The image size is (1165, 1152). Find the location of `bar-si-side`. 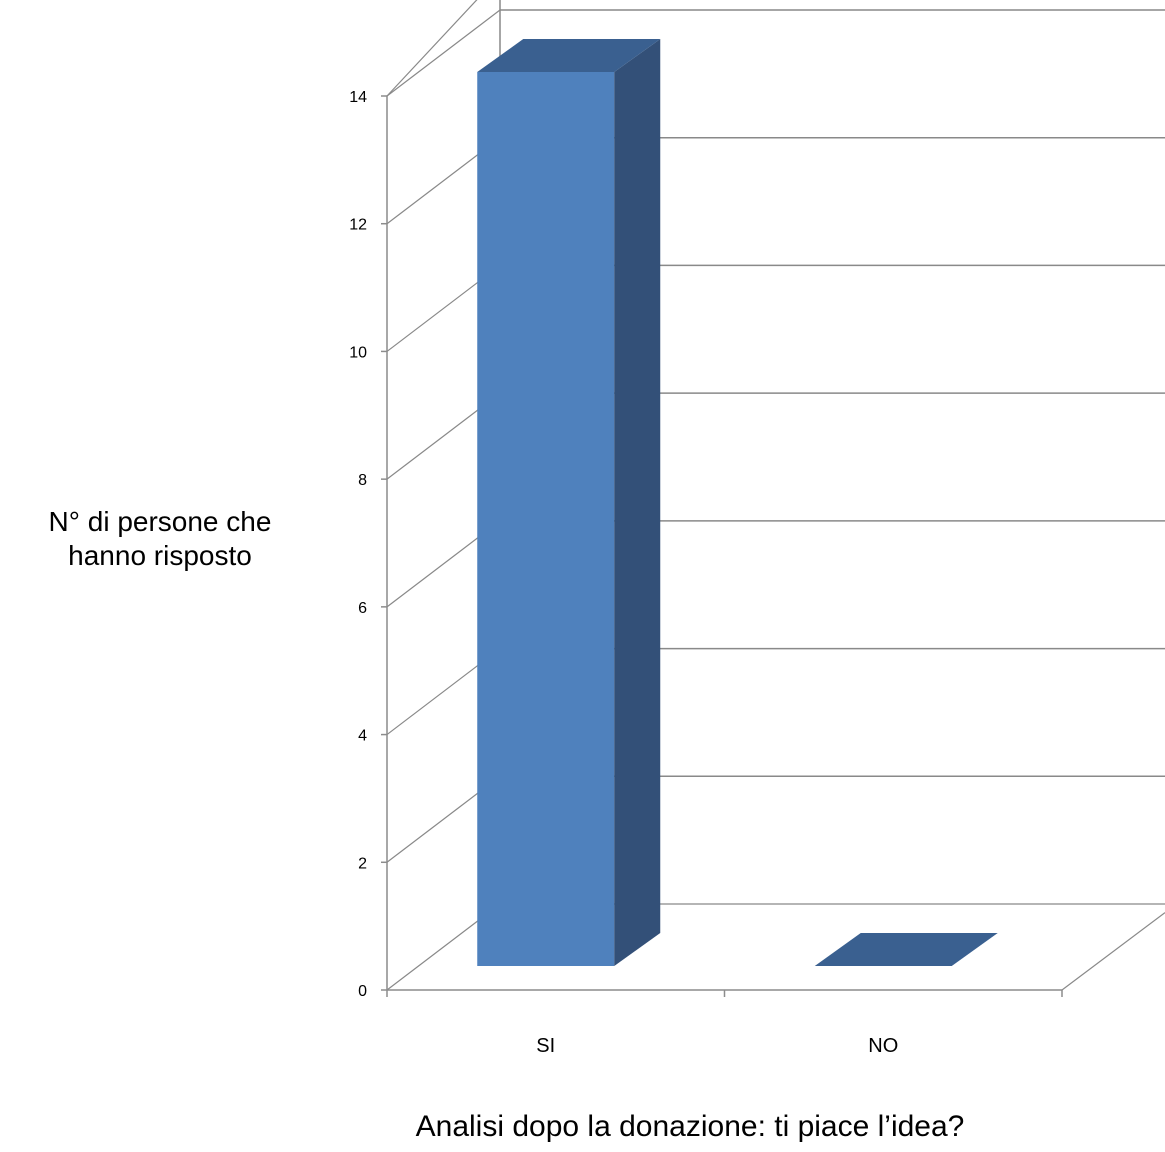

bar-si-side is located at coordinates (637, 502).